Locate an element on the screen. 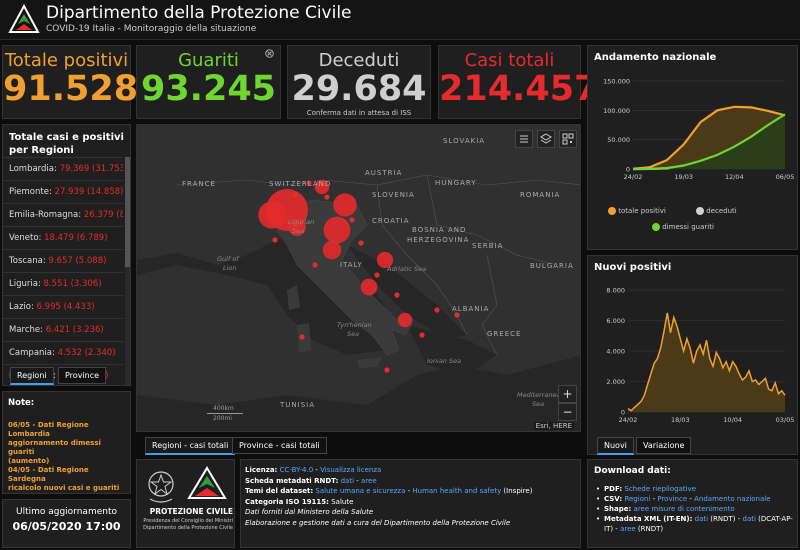  region-row: Toscana: 9.657 (5.088) is located at coordinates (63, 260).